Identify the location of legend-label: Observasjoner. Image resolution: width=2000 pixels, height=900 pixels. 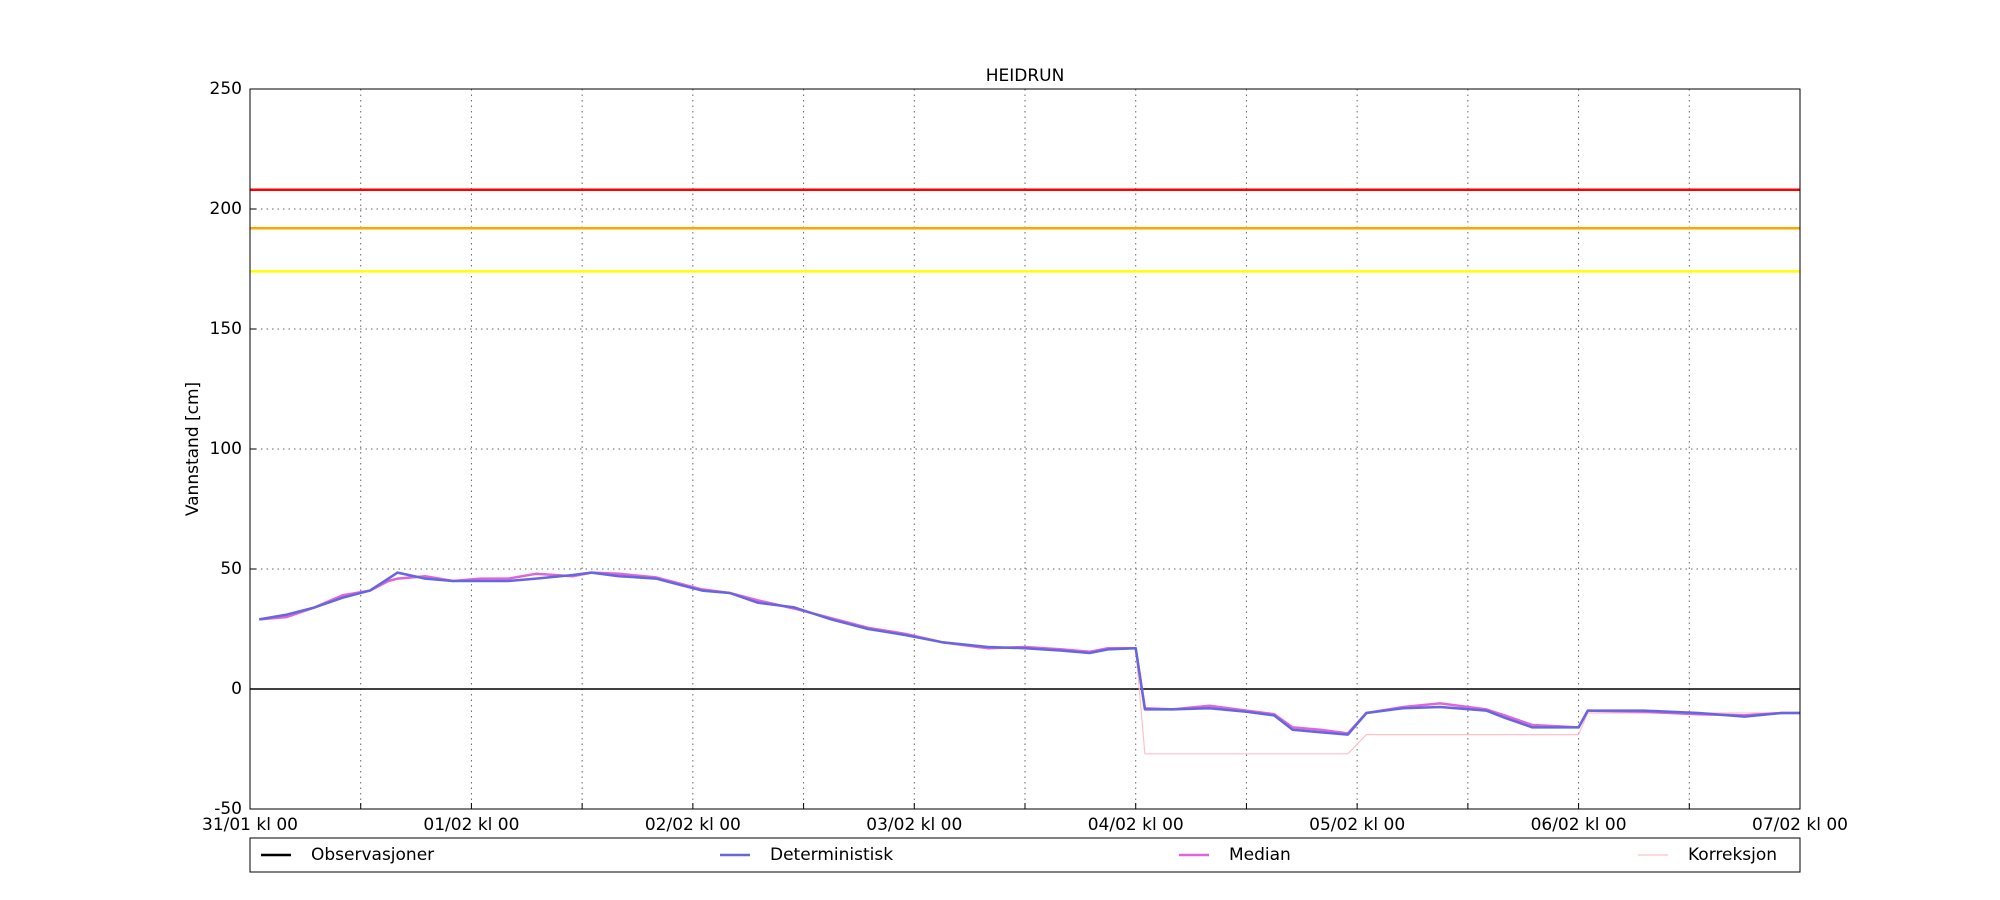
(372, 855).